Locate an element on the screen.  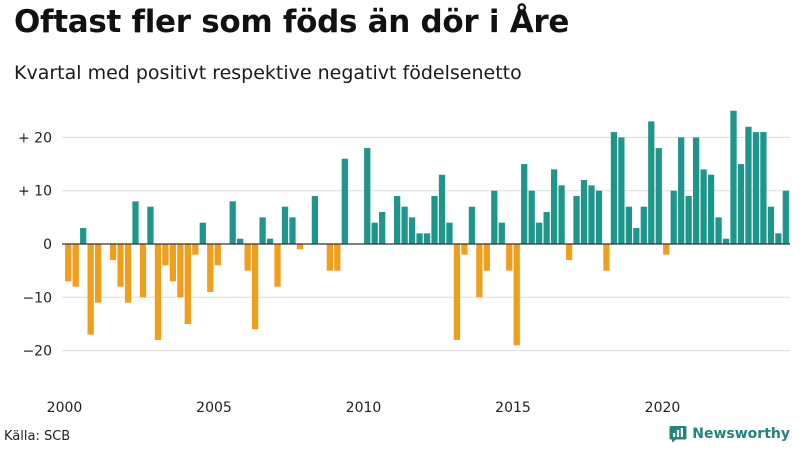
x-tick-label: 2005 is located at coordinates (214, 408).